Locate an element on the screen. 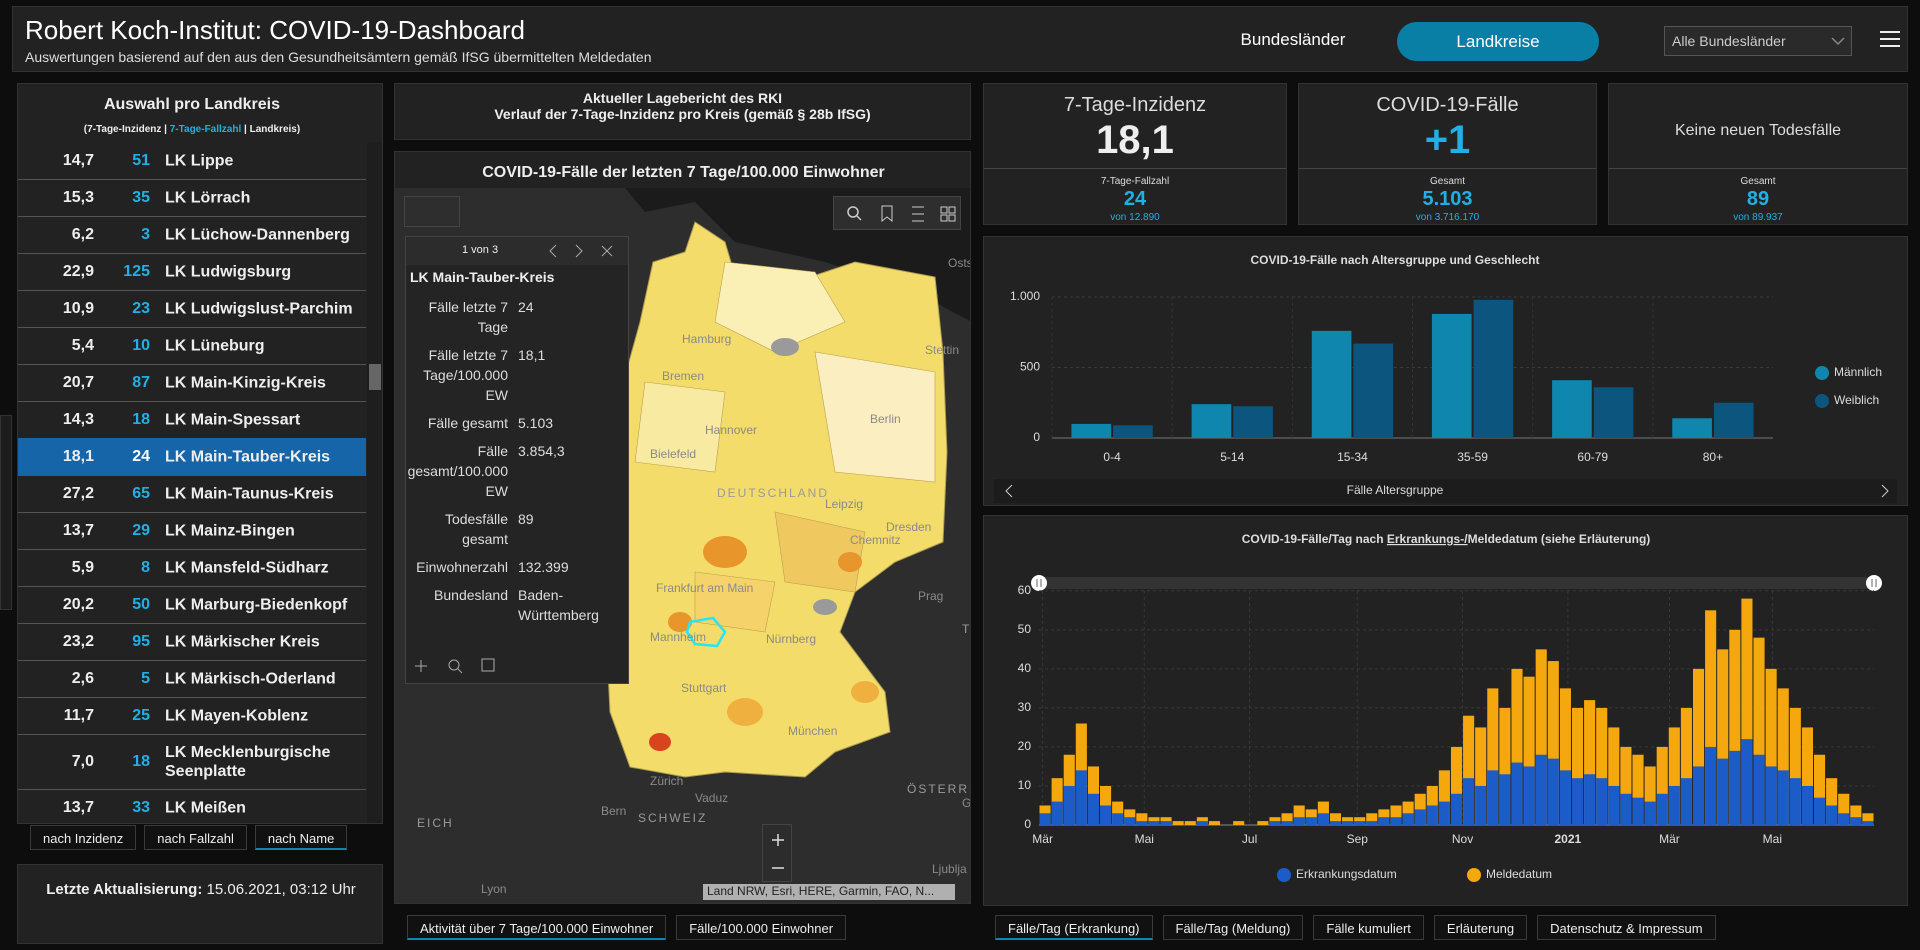 The height and width of the screenshot is (950, 1920). tab-button: Fälle/Tag (Meldung) is located at coordinates (1233, 927).